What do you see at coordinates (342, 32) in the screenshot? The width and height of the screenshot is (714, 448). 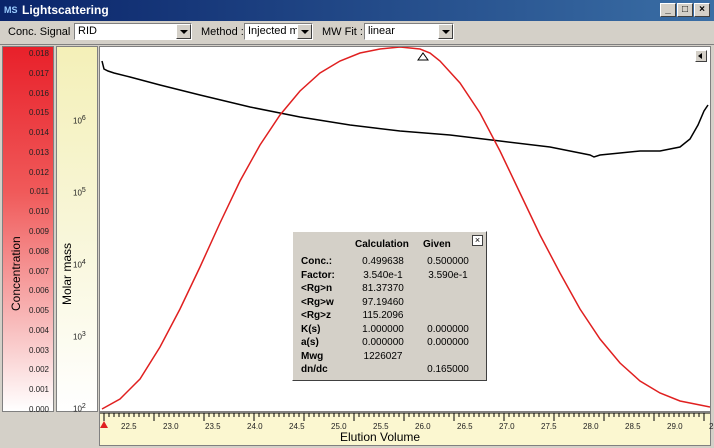 I see `mw-fit-label: MW Fit :` at bounding box center [342, 32].